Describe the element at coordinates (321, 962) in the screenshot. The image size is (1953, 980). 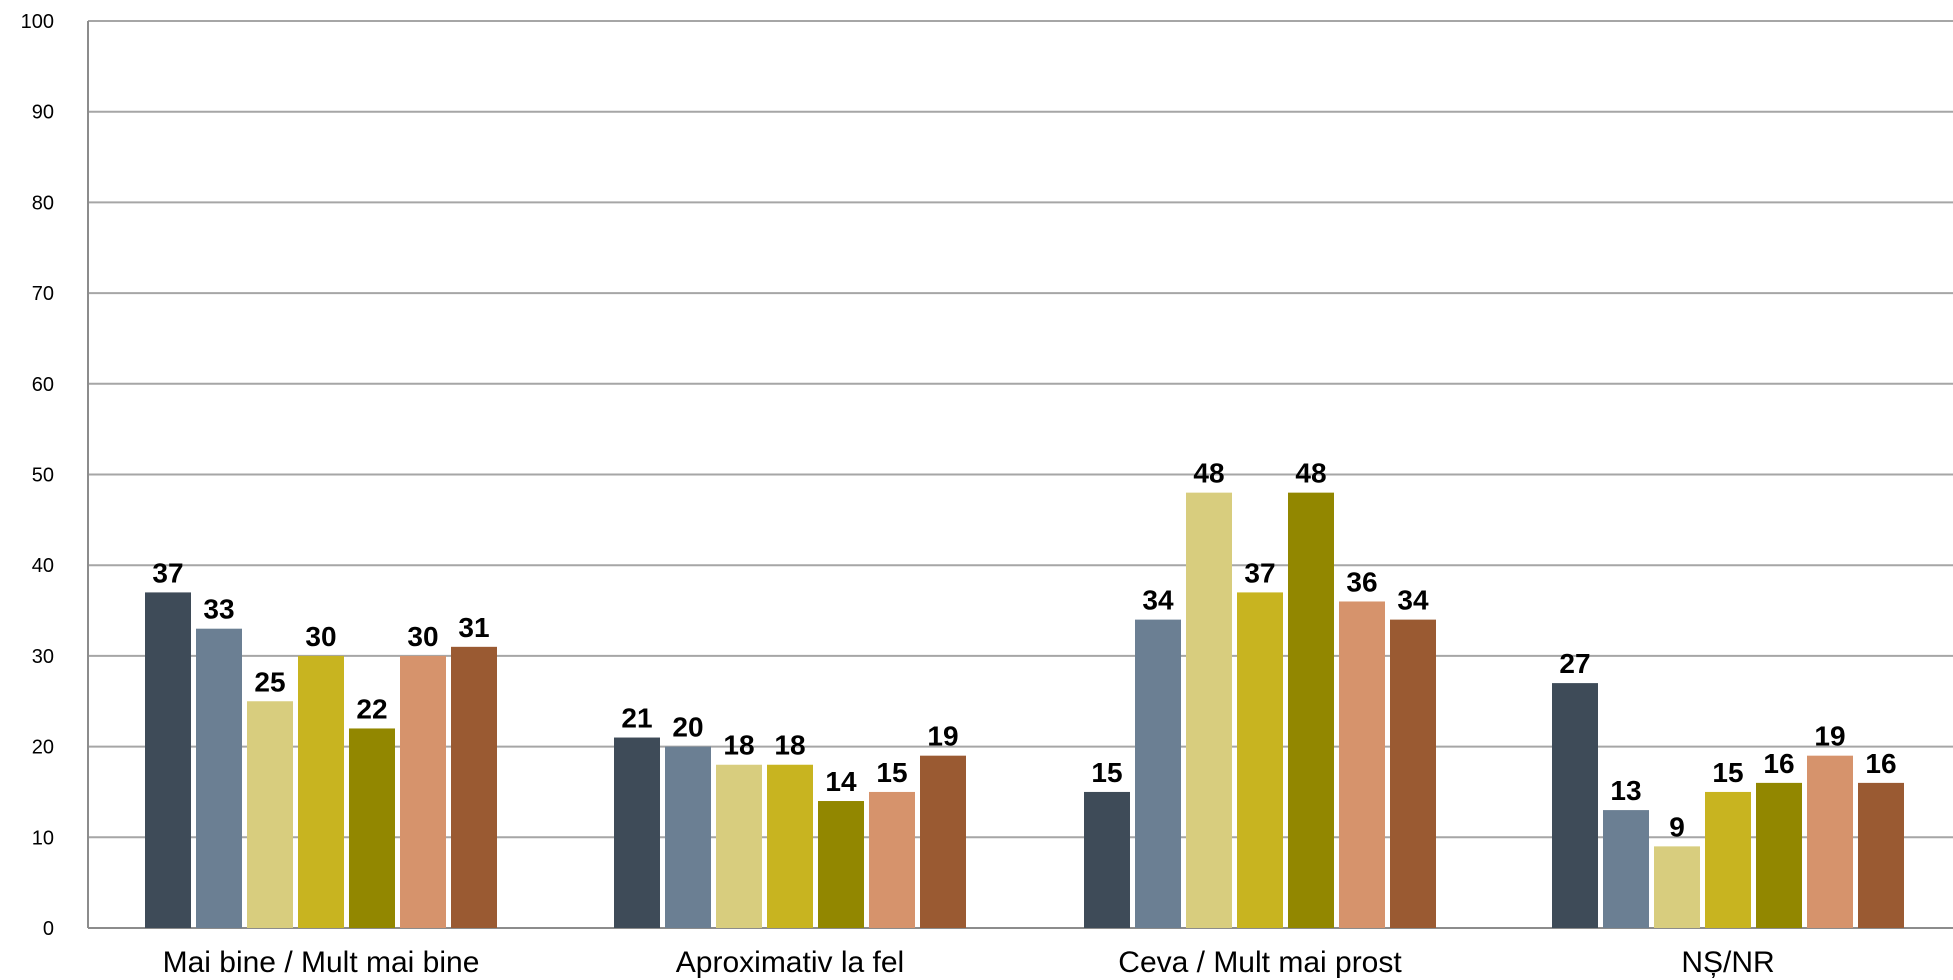
I see `x-tick-label: Mai bine / Mult mai bine` at that location.